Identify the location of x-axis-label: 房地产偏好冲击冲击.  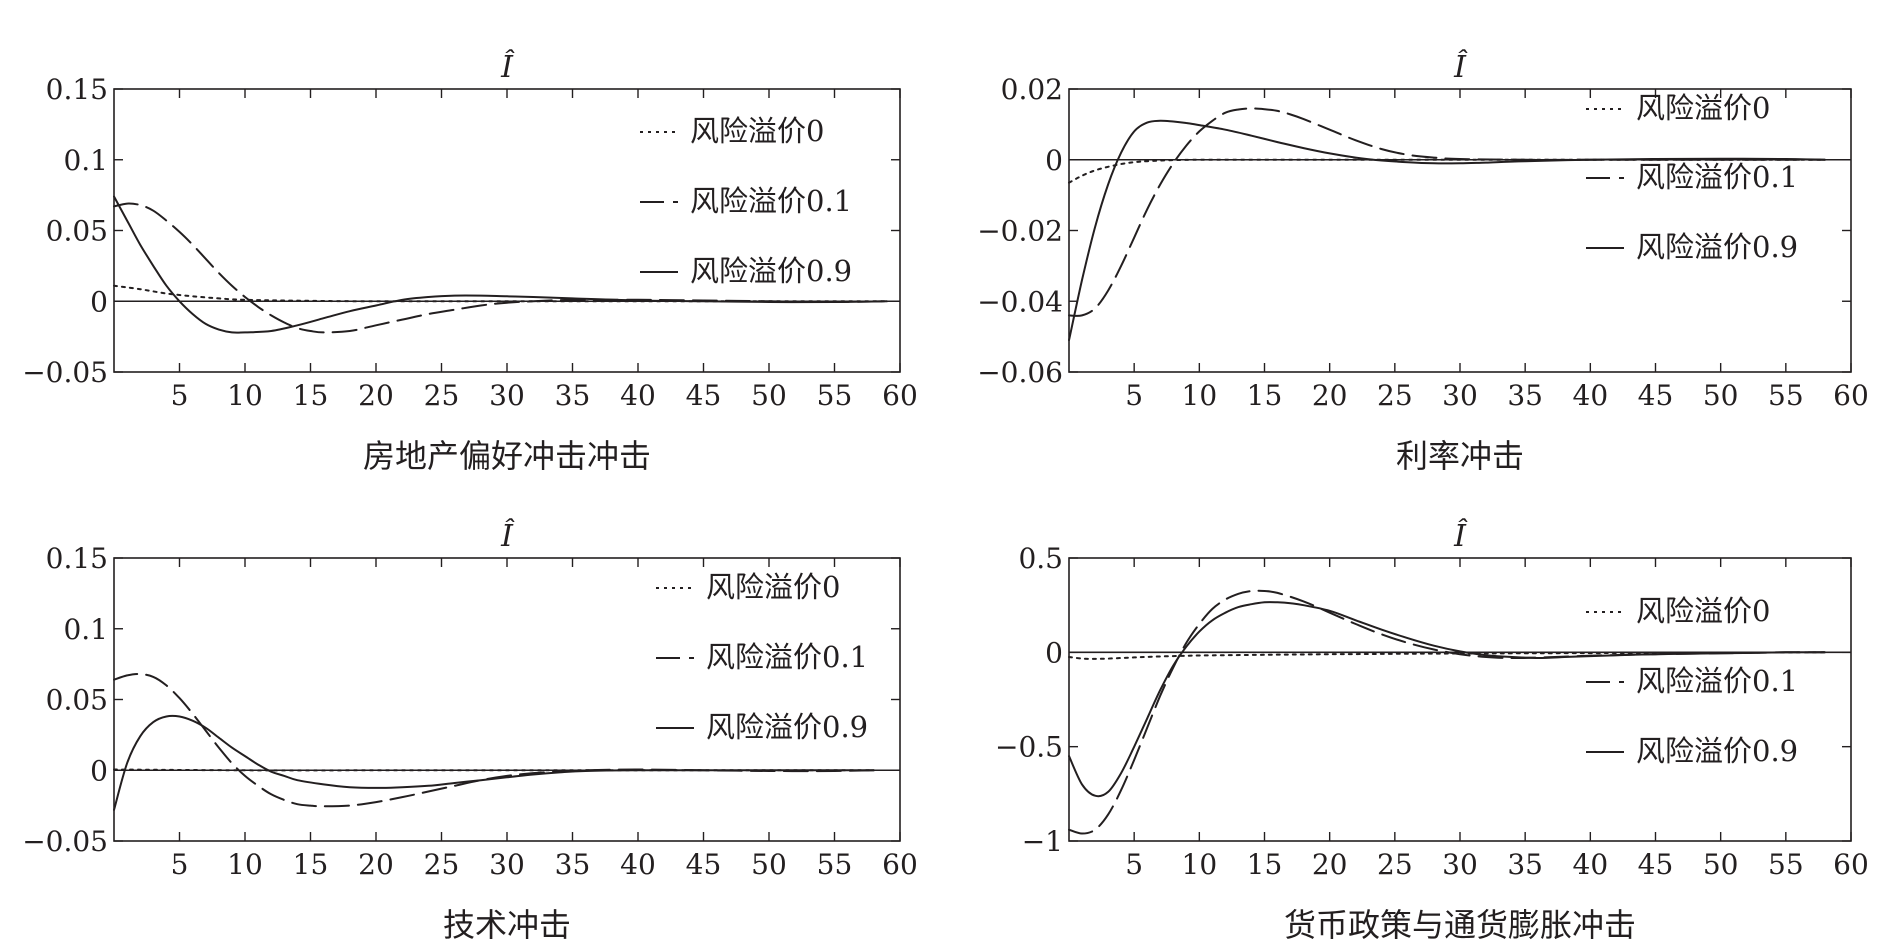
(507, 456).